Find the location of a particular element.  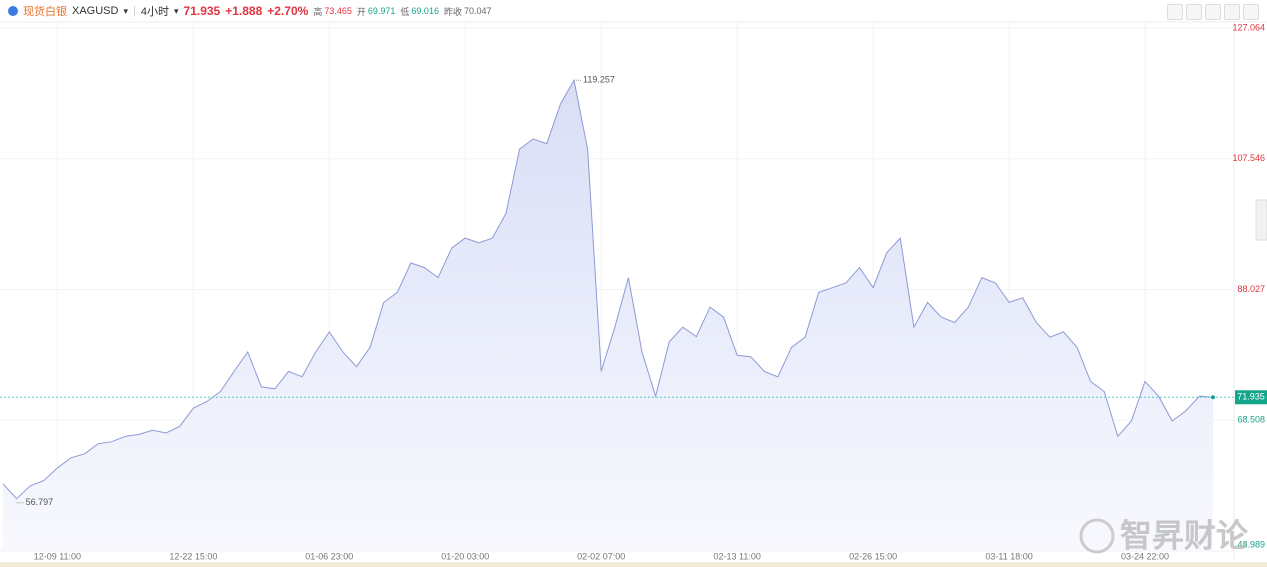

y-tick-label: 127.064 is located at coordinates (1248, 27).